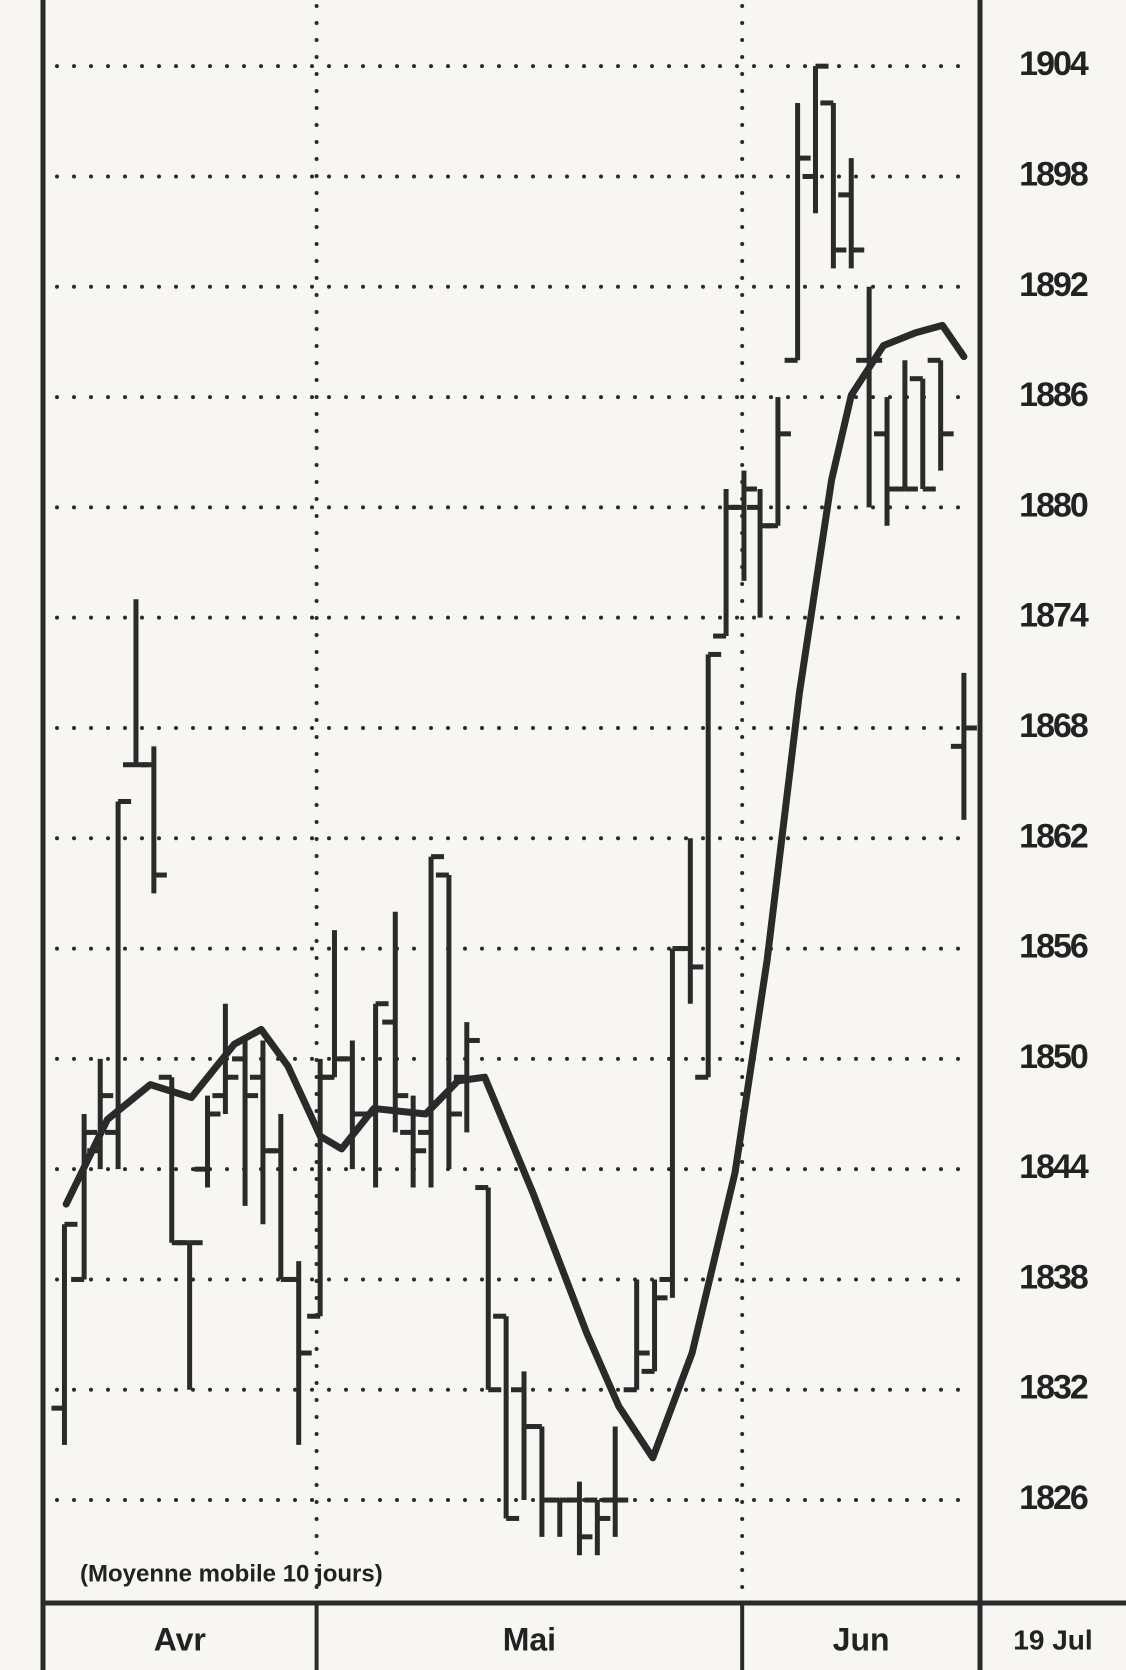 Image resolution: width=1126 pixels, height=1670 pixels. Describe the element at coordinates (1054, 64) in the screenshot. I see `y-tick-label: 1904` at that location.